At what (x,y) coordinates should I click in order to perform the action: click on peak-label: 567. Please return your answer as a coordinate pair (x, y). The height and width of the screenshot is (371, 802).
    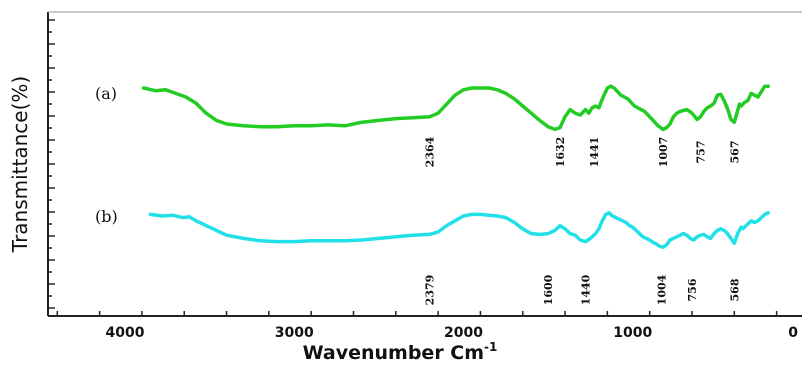
    Looking at the image, I should click on (734, 152).